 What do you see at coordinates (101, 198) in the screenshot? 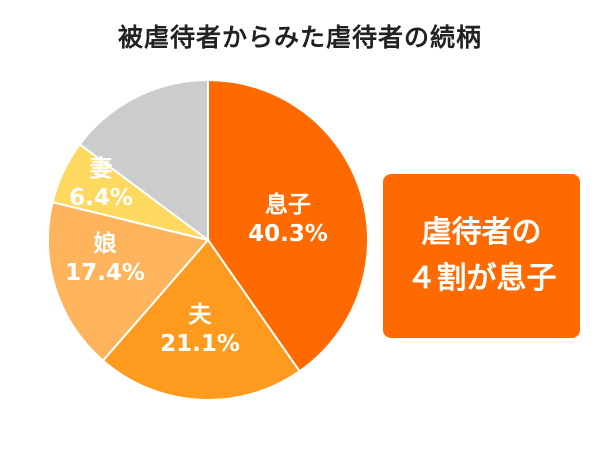
I see `slice-value-label-3: 6.4%` at bounding box center [101, 198].